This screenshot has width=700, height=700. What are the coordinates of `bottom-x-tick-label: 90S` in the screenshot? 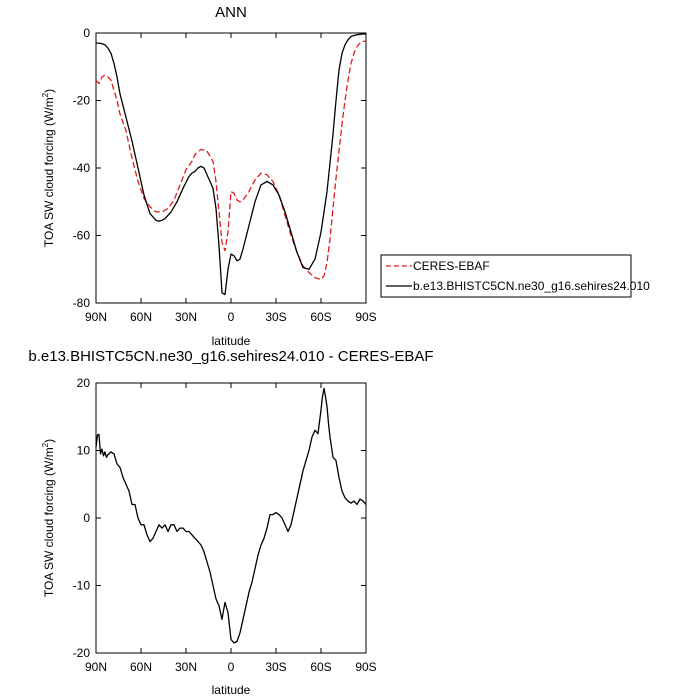 It's located at (365, 667).